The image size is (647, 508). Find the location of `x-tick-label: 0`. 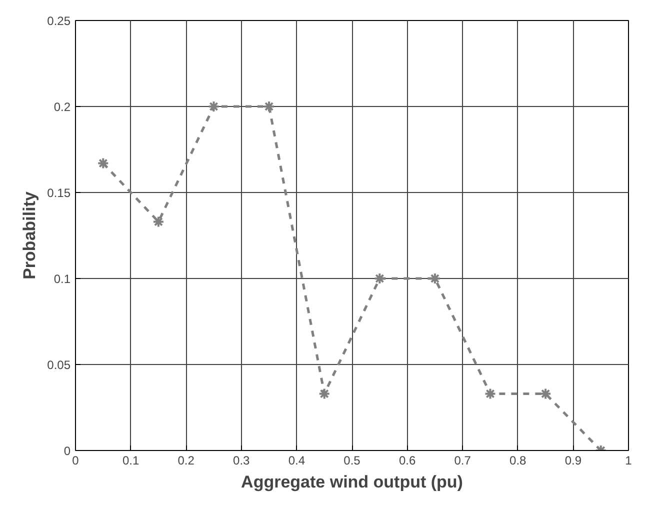

x-tick-label: 0 is located at coordinates (76, 461).